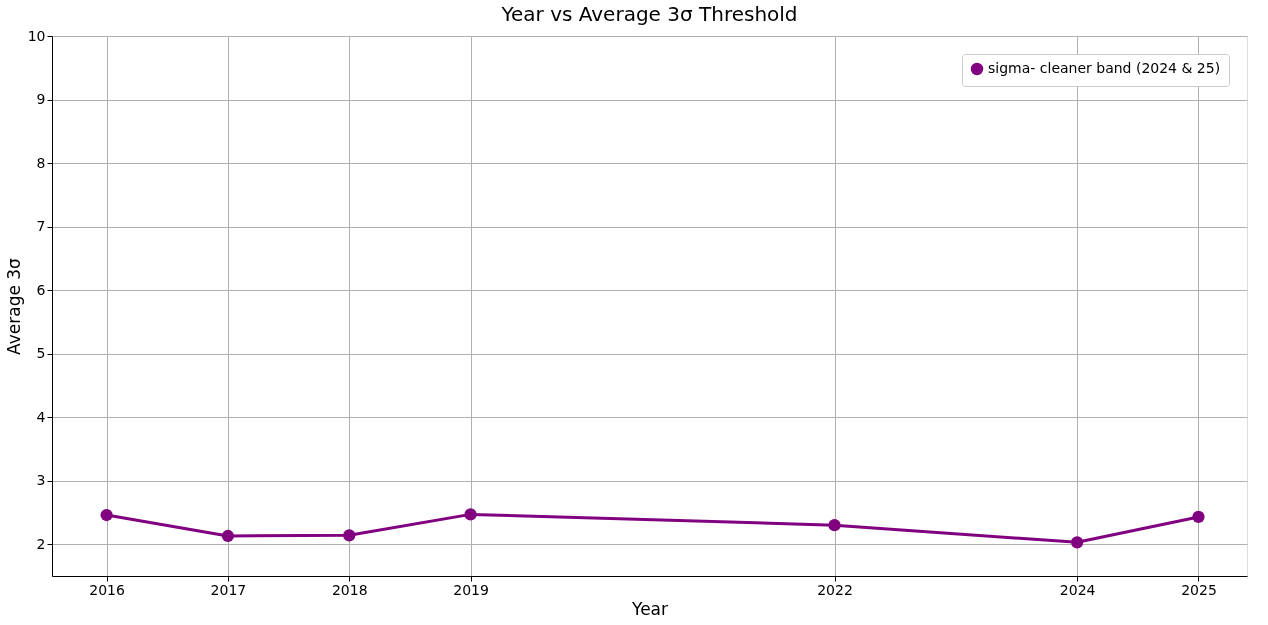 The height and width of the screenshot is (625, 1268). Describe the element at coordinates (41, 416) in the screenshot. I see `y-tick-label: 4` at that location.